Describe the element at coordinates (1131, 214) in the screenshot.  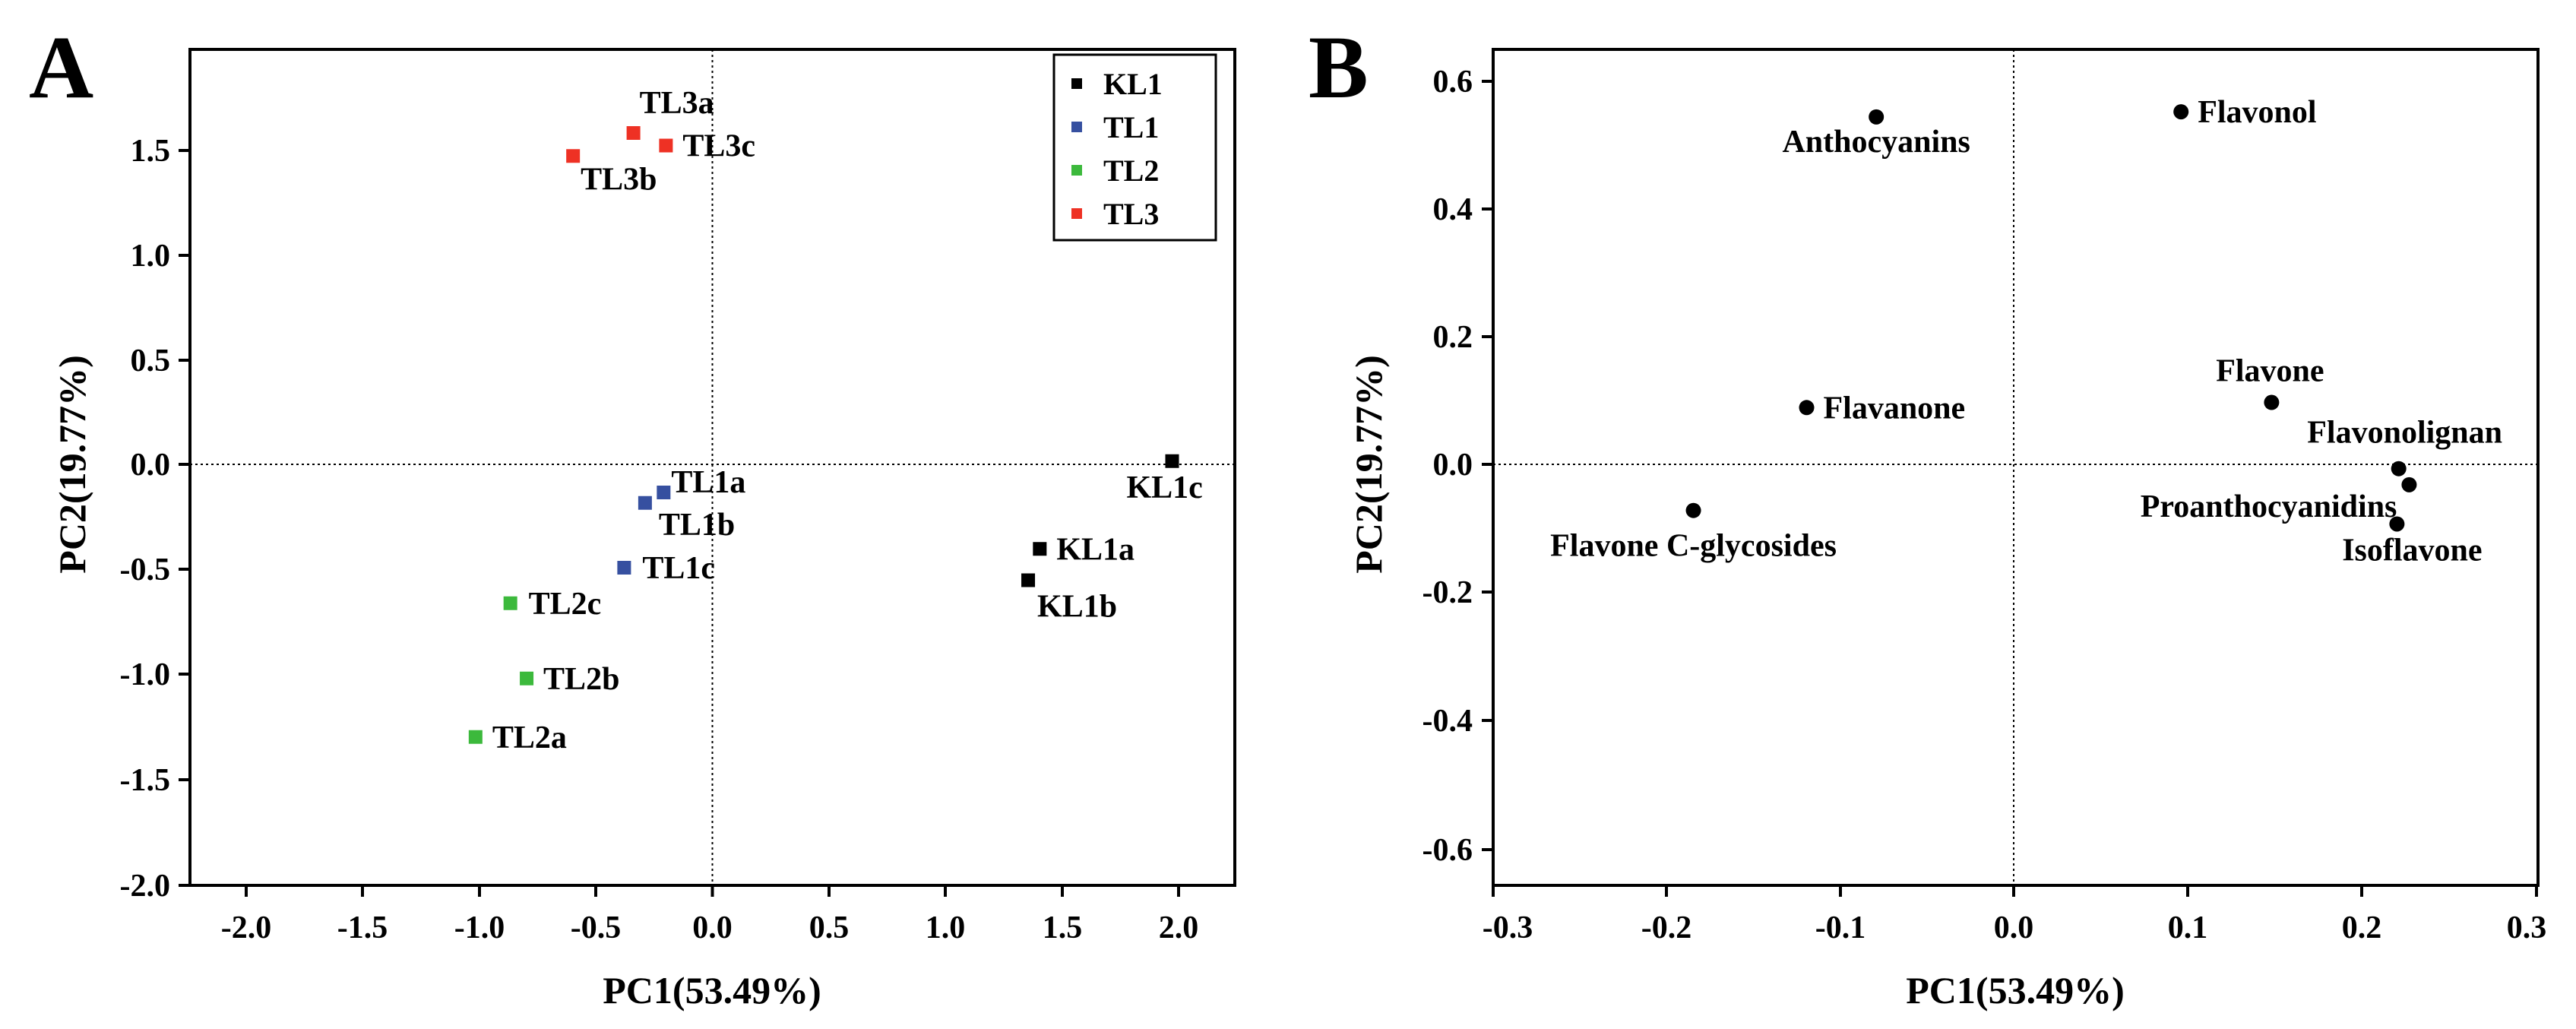
I see `legend-label-tl3: TL3` at that location.